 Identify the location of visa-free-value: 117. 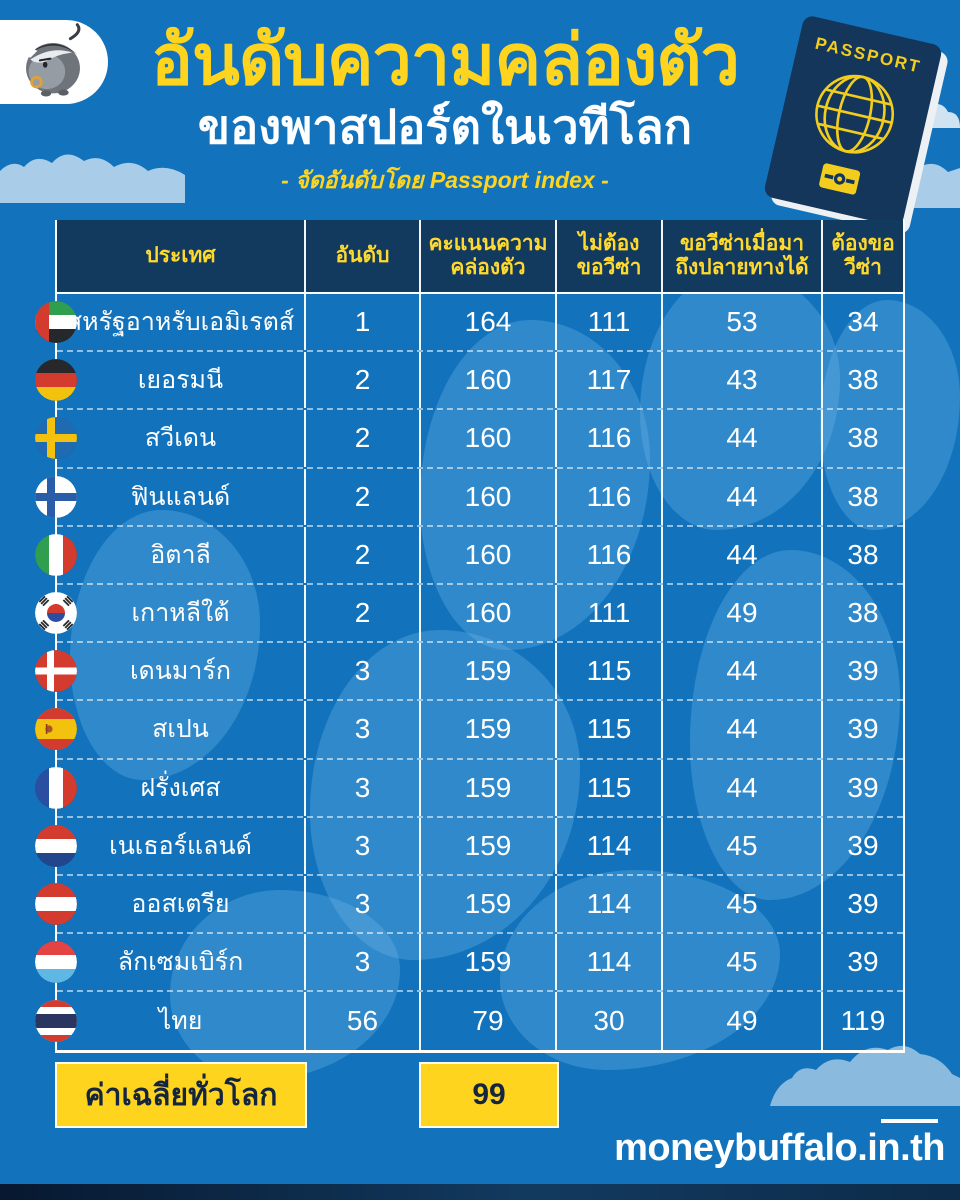
(610, 380).